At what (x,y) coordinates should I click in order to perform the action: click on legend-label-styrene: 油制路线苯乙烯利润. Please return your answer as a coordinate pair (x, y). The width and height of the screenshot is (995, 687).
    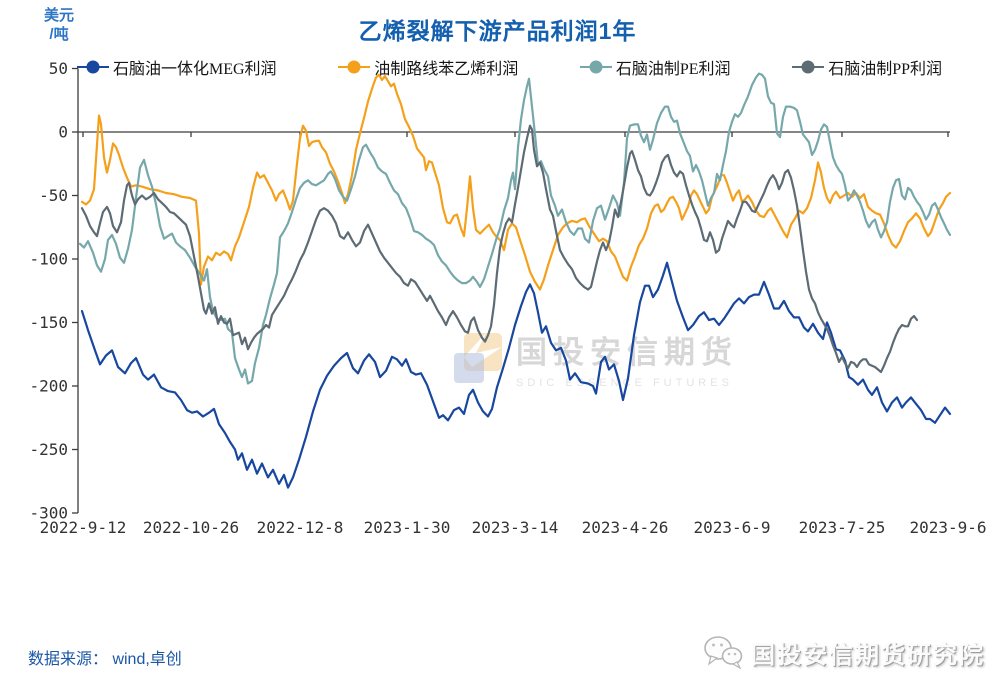
    Looking at the image, I should click on (446, 69).